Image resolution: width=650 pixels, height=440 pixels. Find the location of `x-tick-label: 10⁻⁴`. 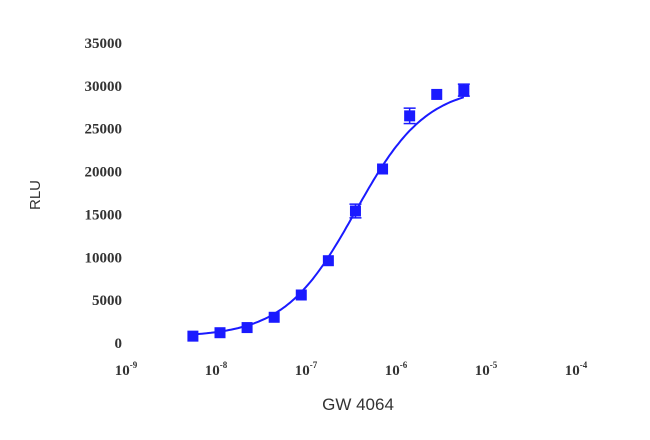

x-tick-label: 10⁻⁴ is located at coordinates (576, 369).